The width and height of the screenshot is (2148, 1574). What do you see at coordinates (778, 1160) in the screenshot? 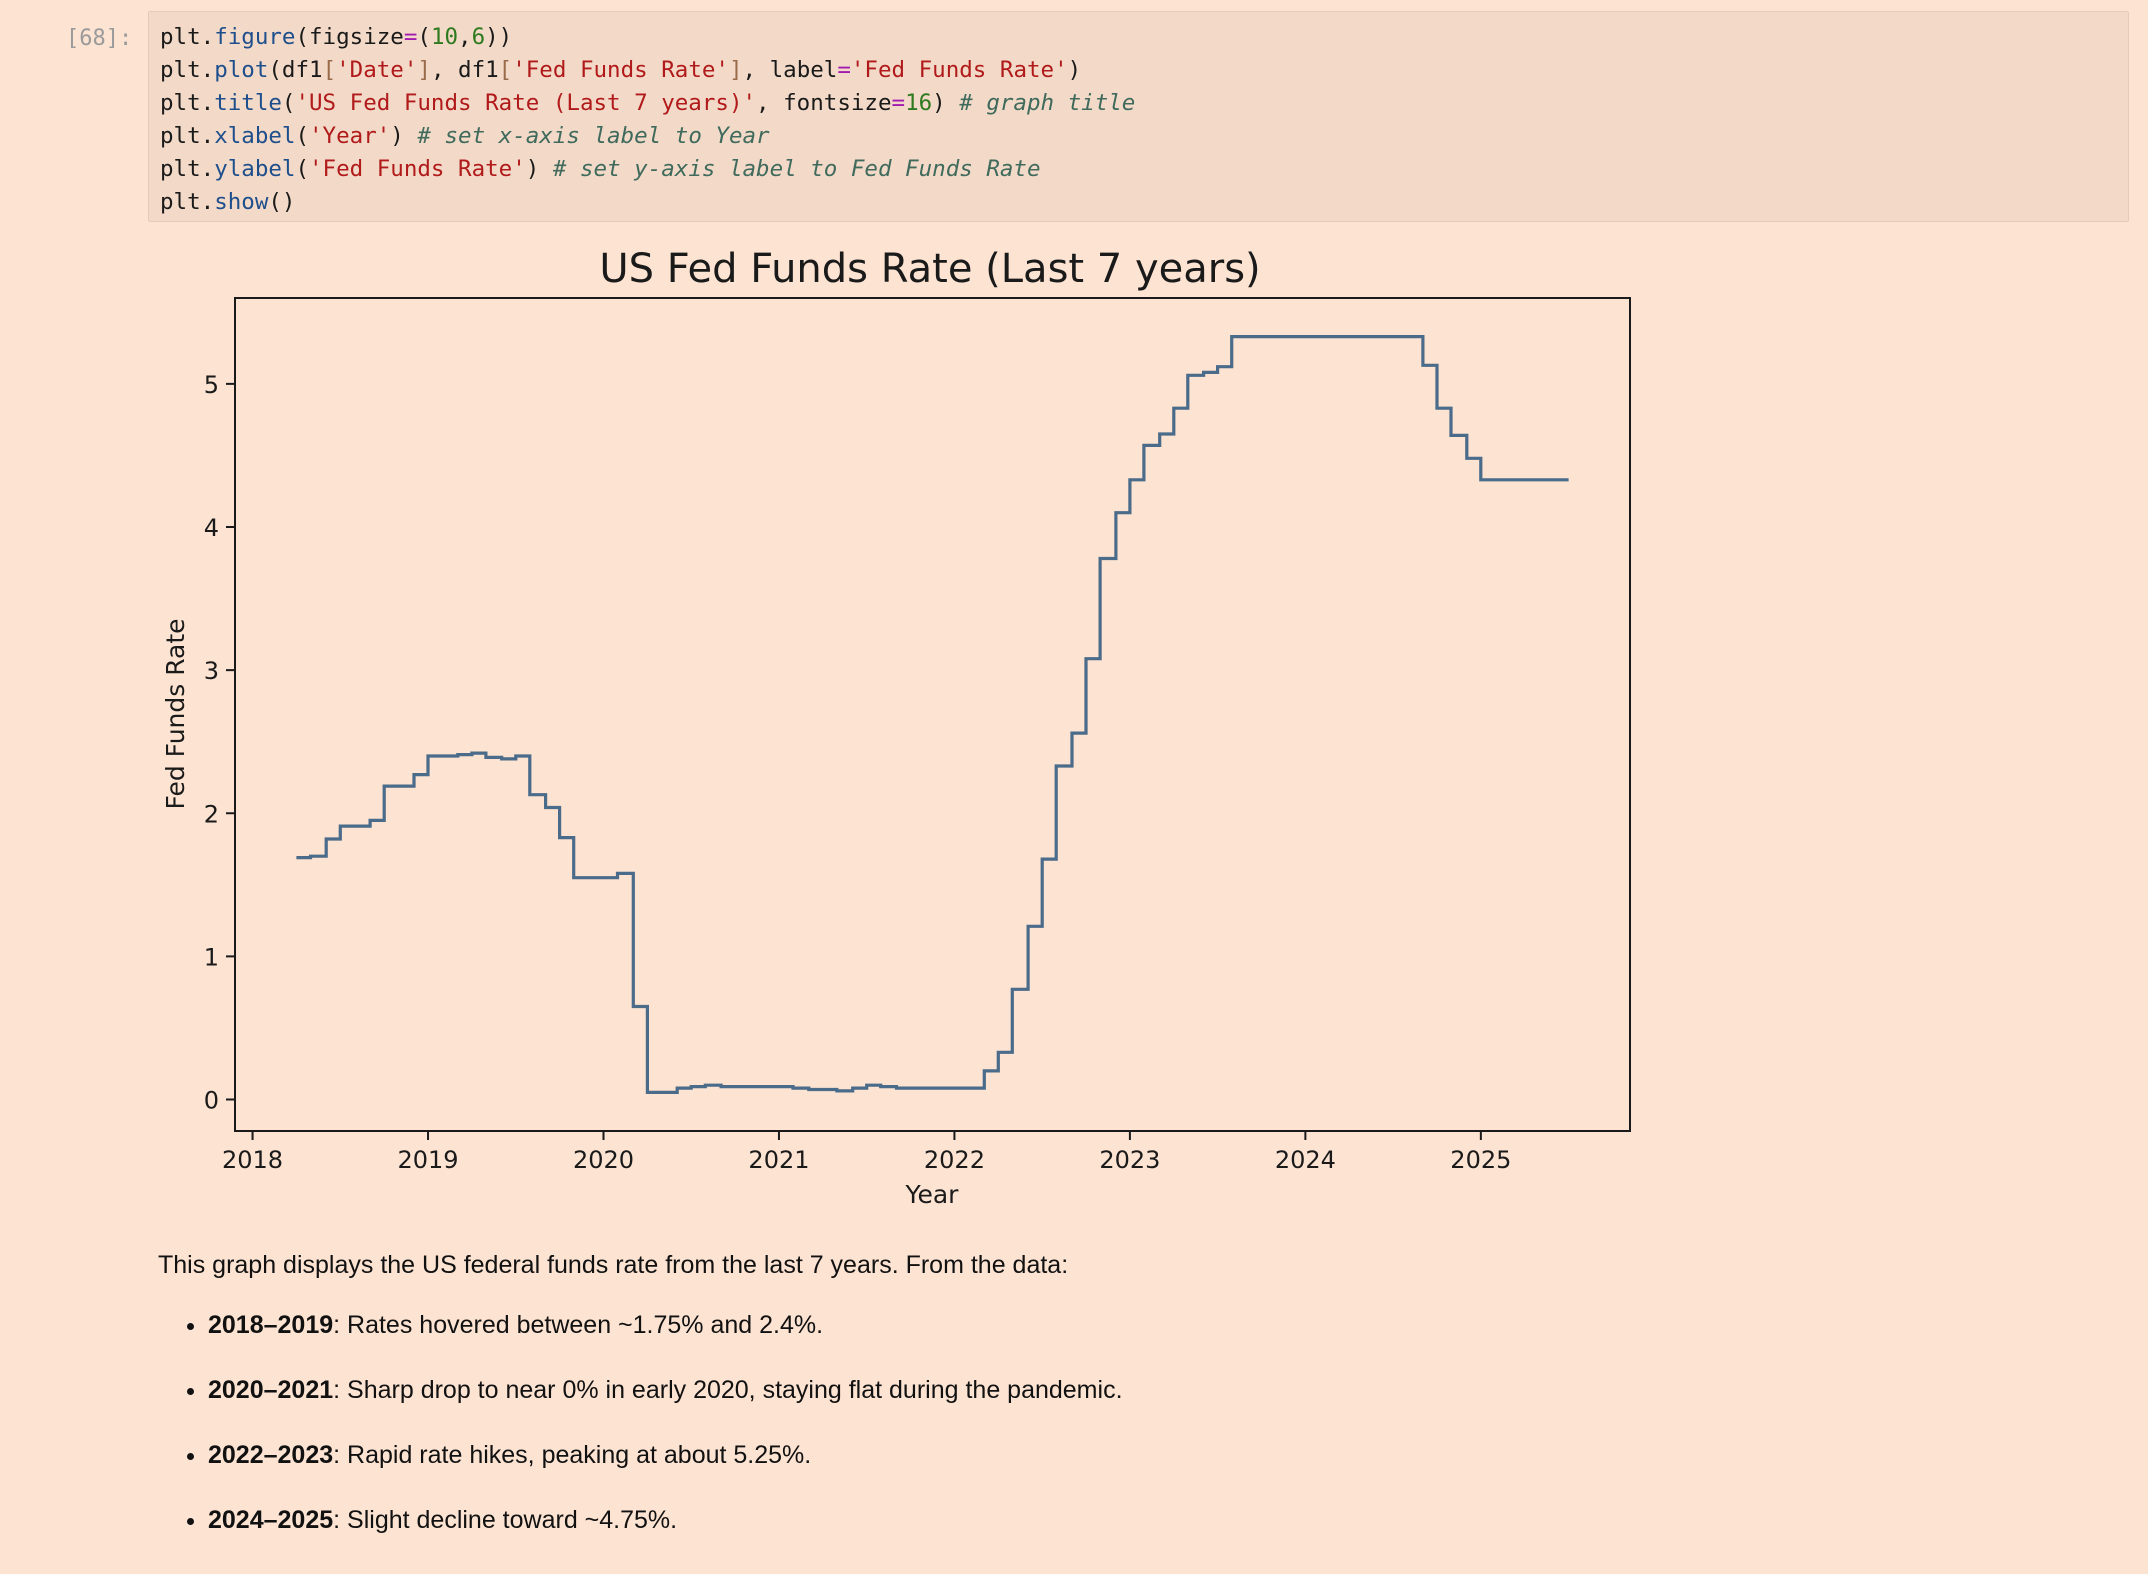
I see `x-tick-label: 2021` at bounding box center [778, 1160].